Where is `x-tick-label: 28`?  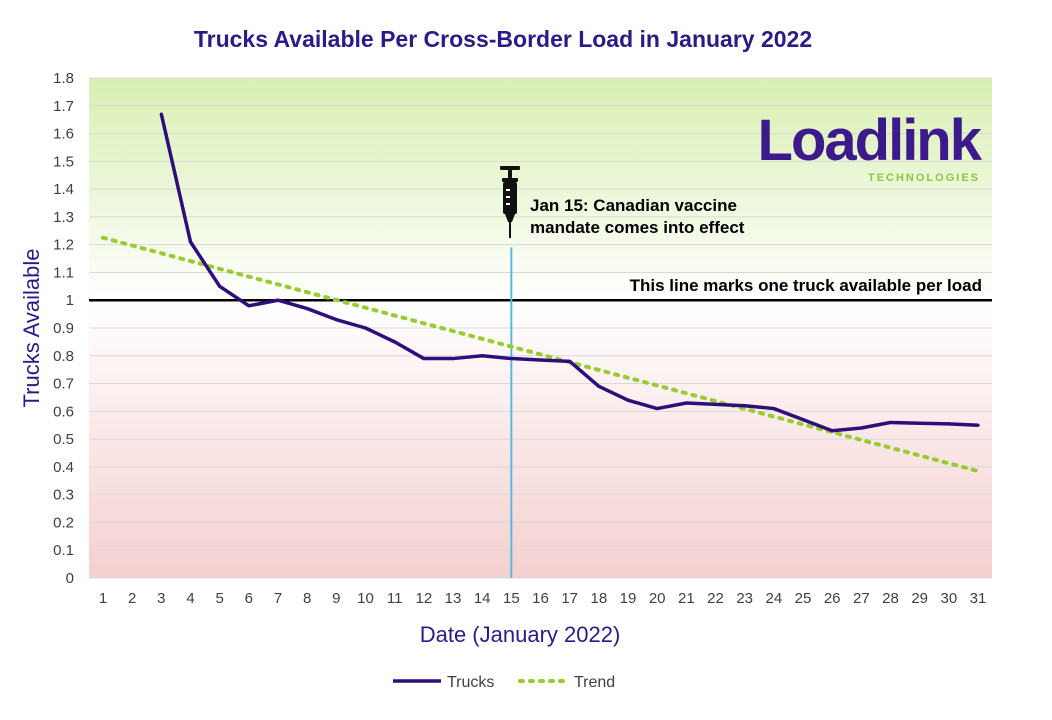
x-tick-label: 28 is located at coordinates (890, 598).